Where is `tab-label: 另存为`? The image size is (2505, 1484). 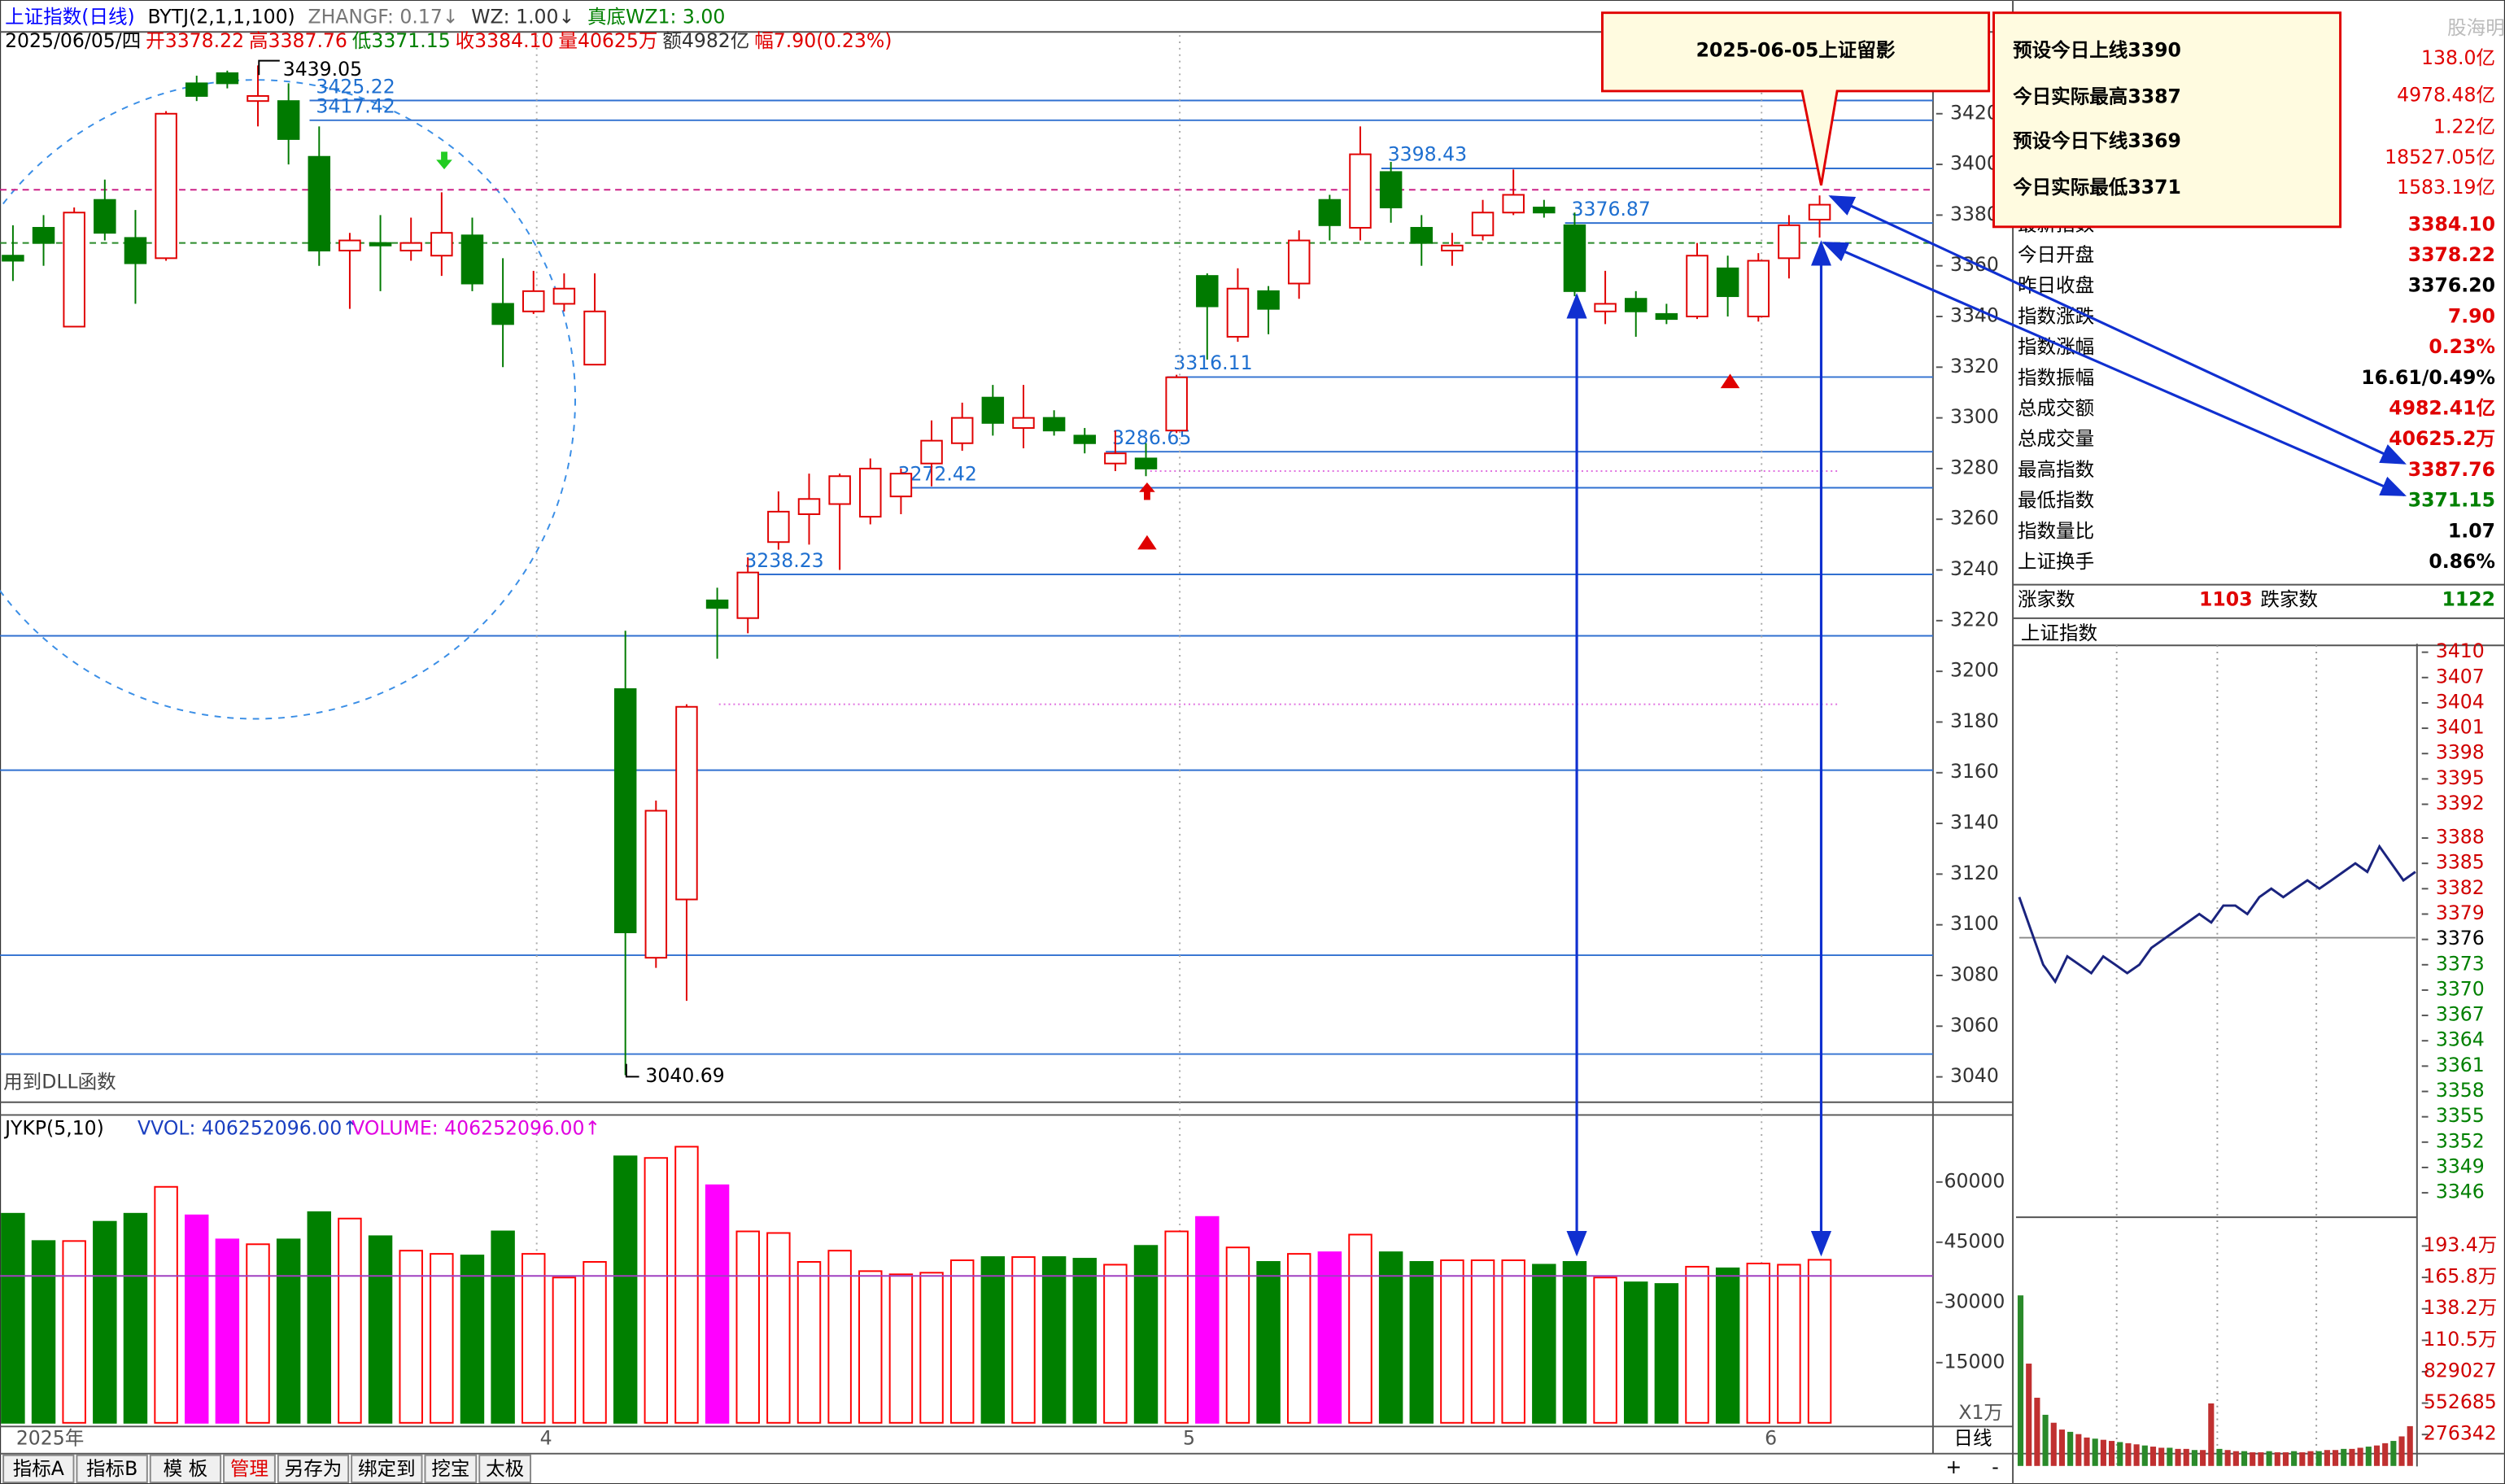 tab-label: 另存为 is located at coordinates (314, 1469).